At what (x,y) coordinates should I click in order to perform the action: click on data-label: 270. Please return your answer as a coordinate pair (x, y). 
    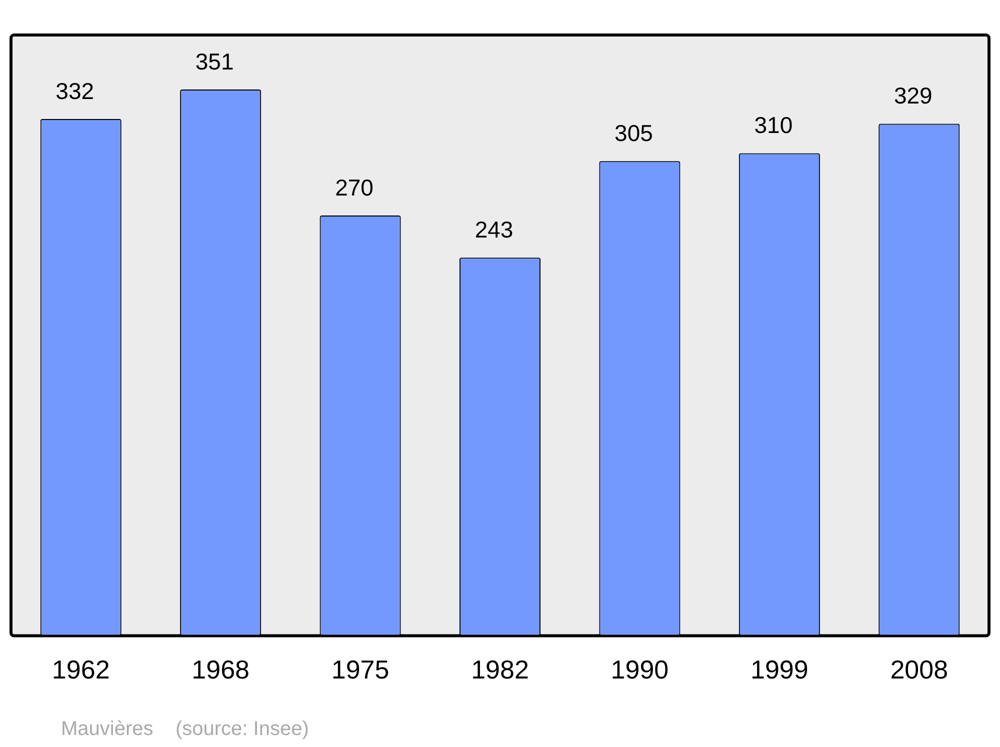
    Looking at the image, I should click on (354, 187).